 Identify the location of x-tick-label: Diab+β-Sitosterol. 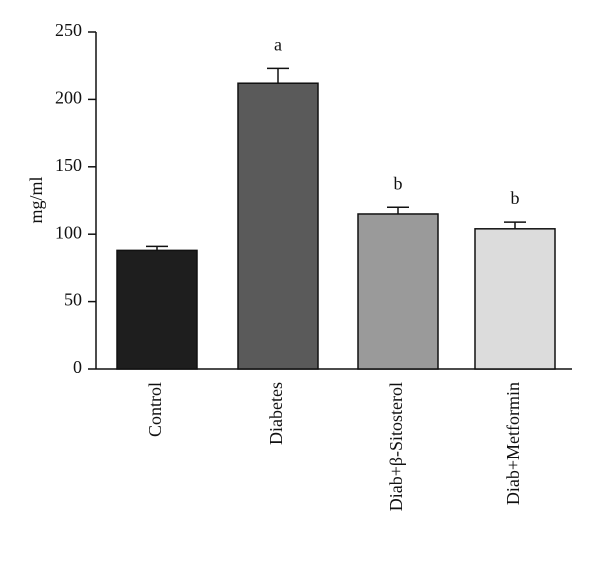
(396, 446).